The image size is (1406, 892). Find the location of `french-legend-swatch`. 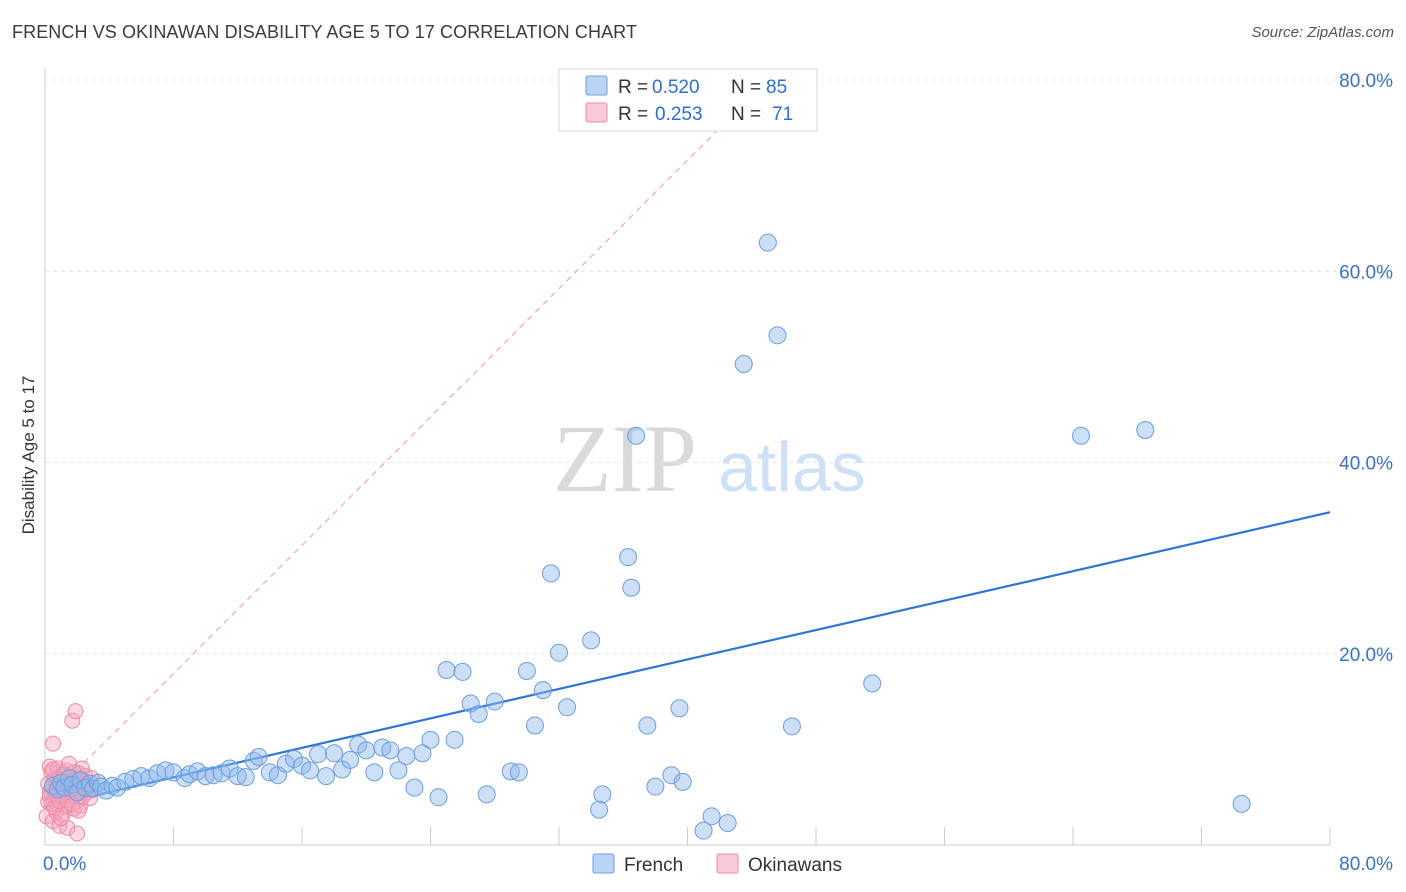

french-legend-swatch is located at coordinates (596, 85).